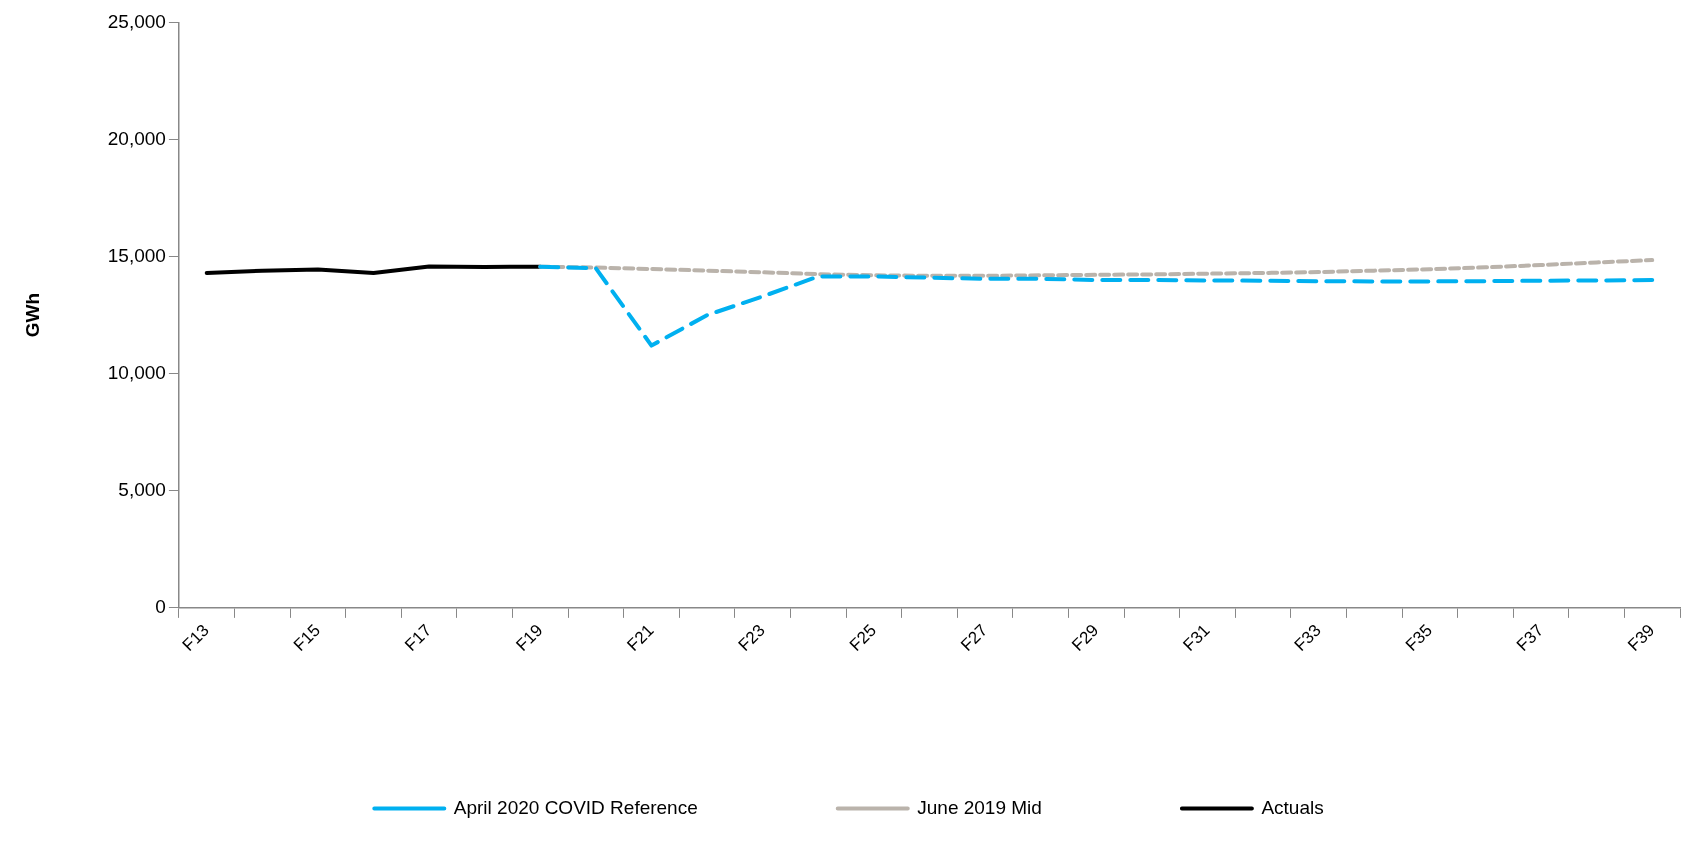  I want to click on x-tick-label: F31, so click(1196, 637).